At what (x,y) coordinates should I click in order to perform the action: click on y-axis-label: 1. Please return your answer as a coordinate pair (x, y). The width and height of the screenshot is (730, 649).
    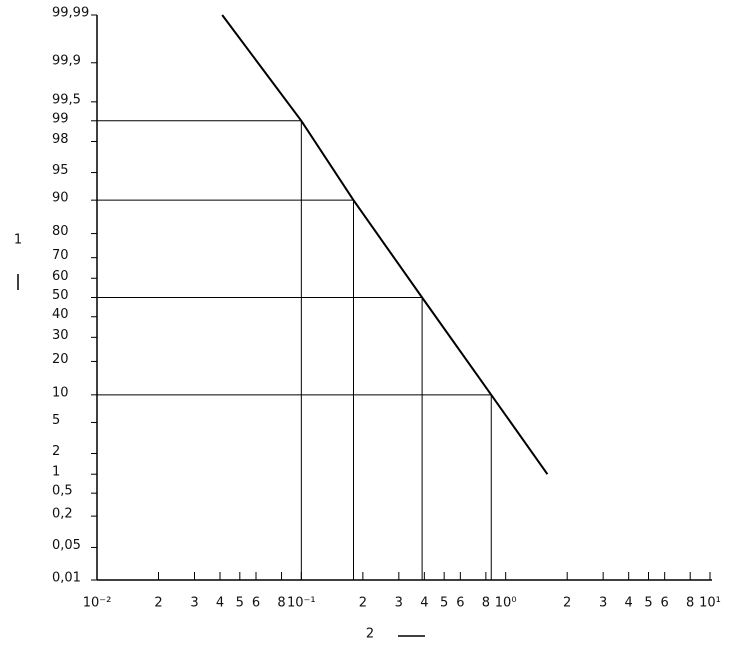
    Looking at the image, I should click on (18, 240).